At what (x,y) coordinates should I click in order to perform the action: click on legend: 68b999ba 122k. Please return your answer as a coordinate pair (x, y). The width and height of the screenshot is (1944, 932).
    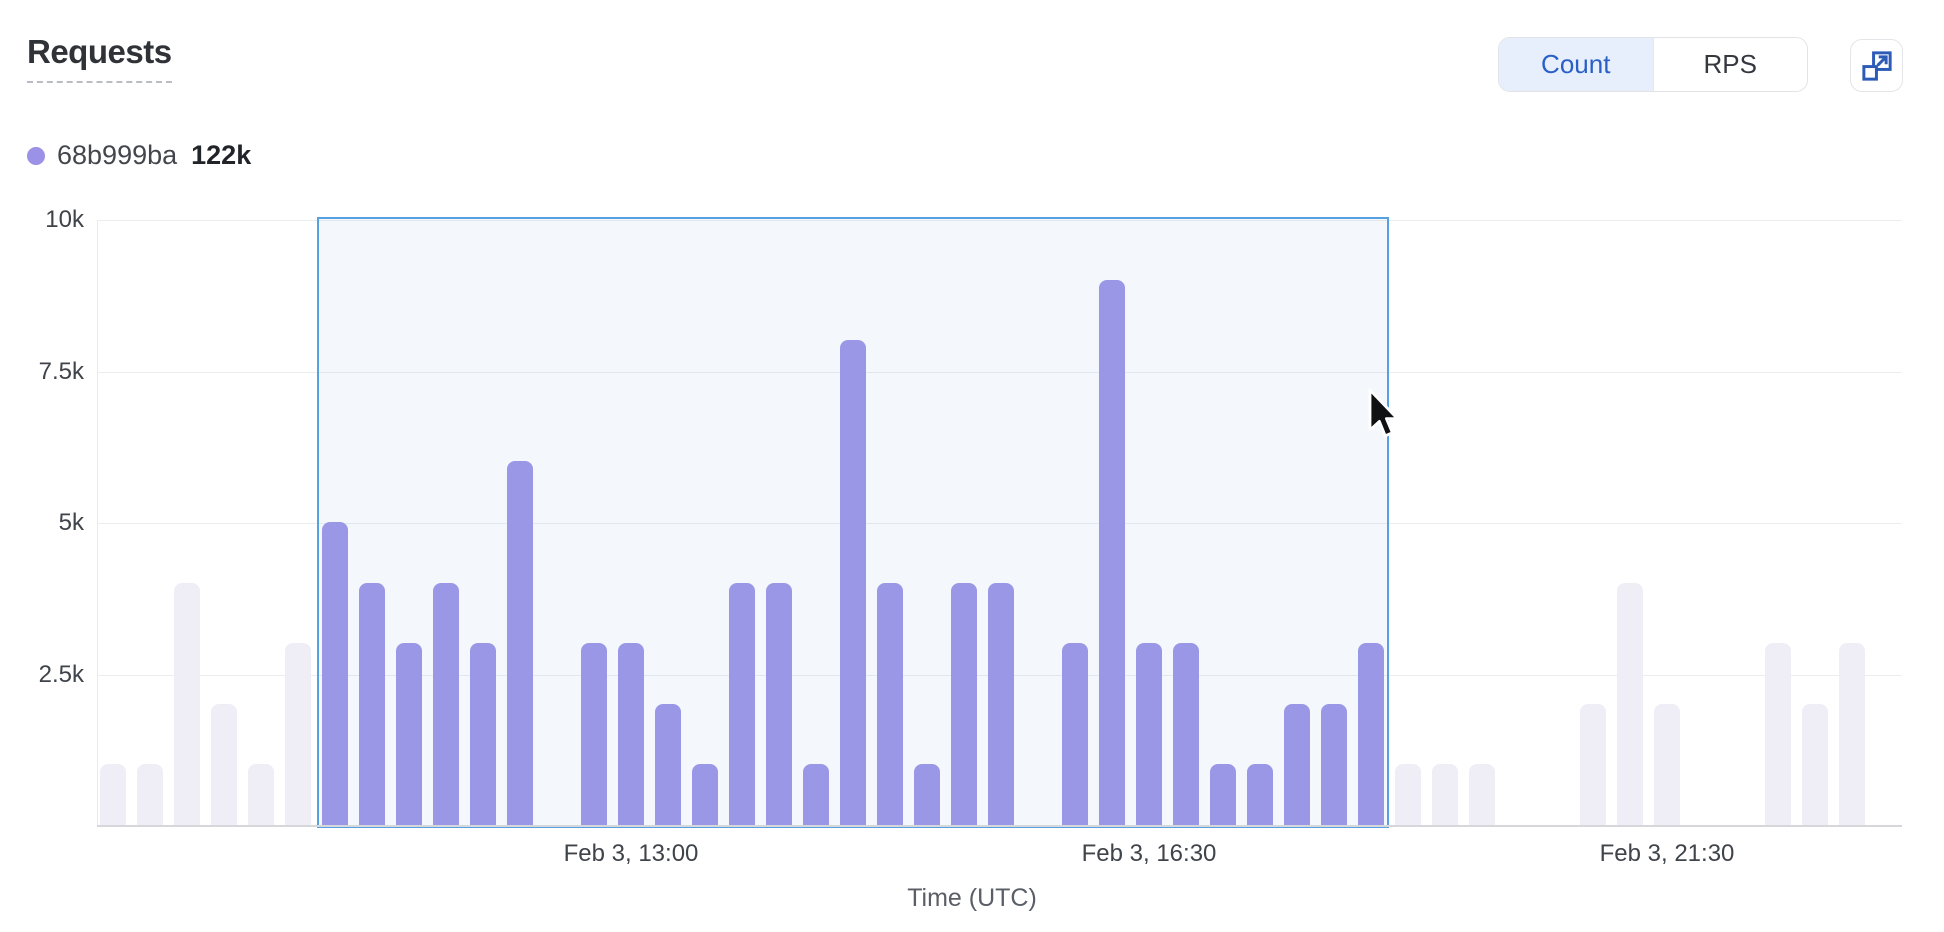
    Looking at the image, I should click on (139, 155).